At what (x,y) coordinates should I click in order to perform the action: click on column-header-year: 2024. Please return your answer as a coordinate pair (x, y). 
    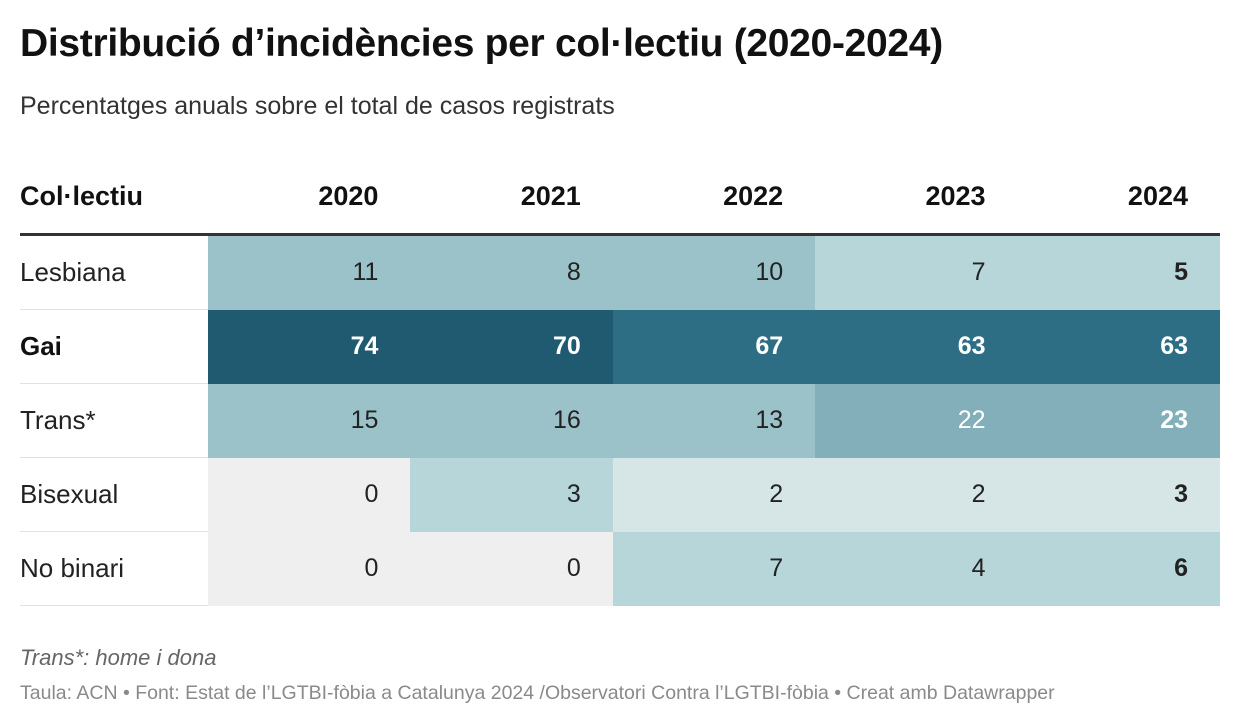
    Looking at the image, I should click on (1118, 198).